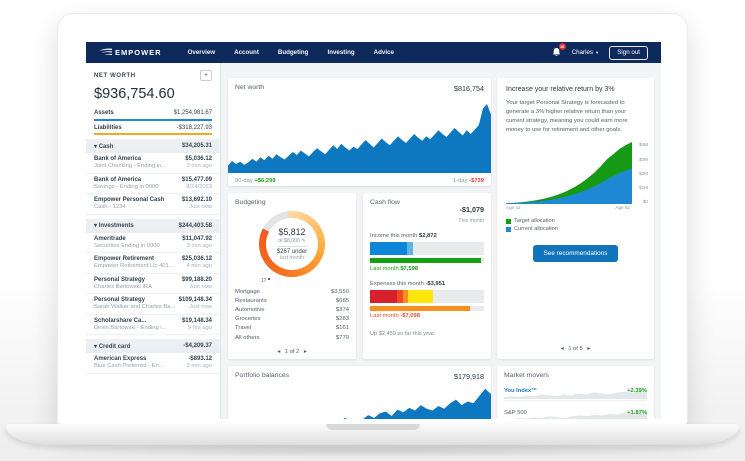  Describe the element at coordinates (292, 337) in the screenshot. I see `budget-category-row: All others $779` at that location.